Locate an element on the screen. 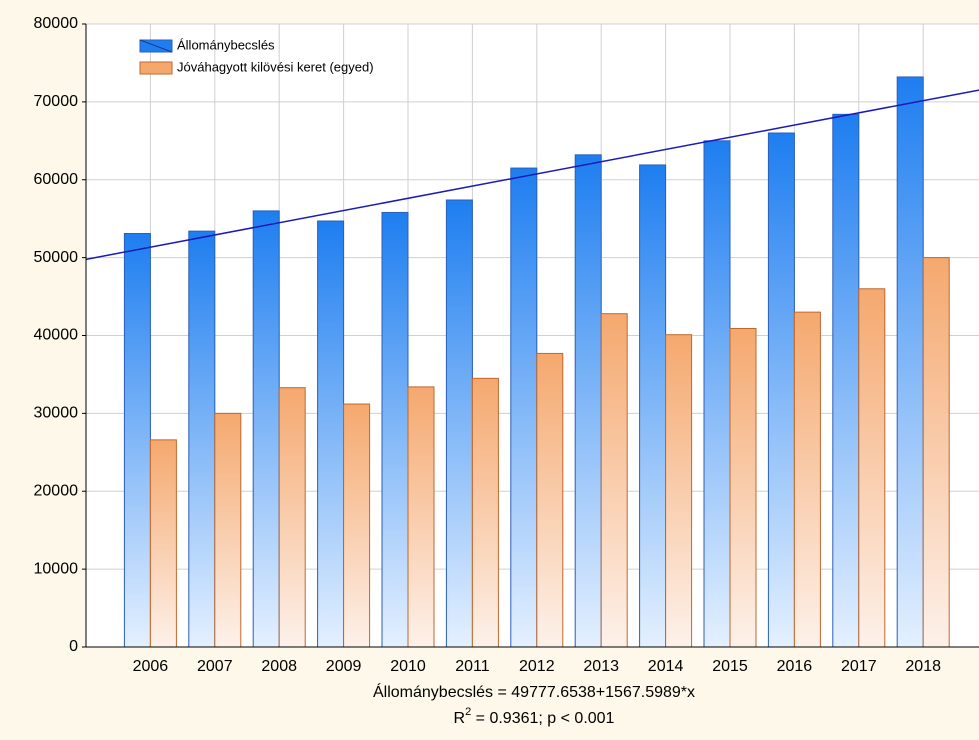 The image size is (979, 740). legend-swatch is located at coordinates (156, 68).